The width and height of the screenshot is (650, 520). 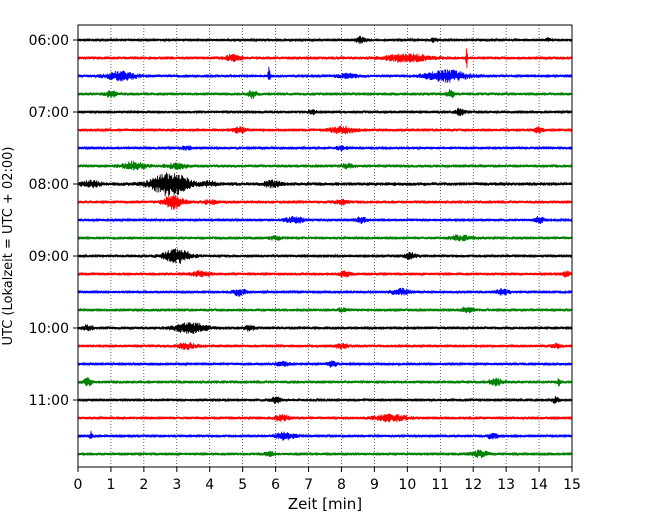 I want to click on x-axis-ticks: 0 1 2 3 4 5 6 7 8 9 10 11 12 13 14 15, so click(x=327, y=480).